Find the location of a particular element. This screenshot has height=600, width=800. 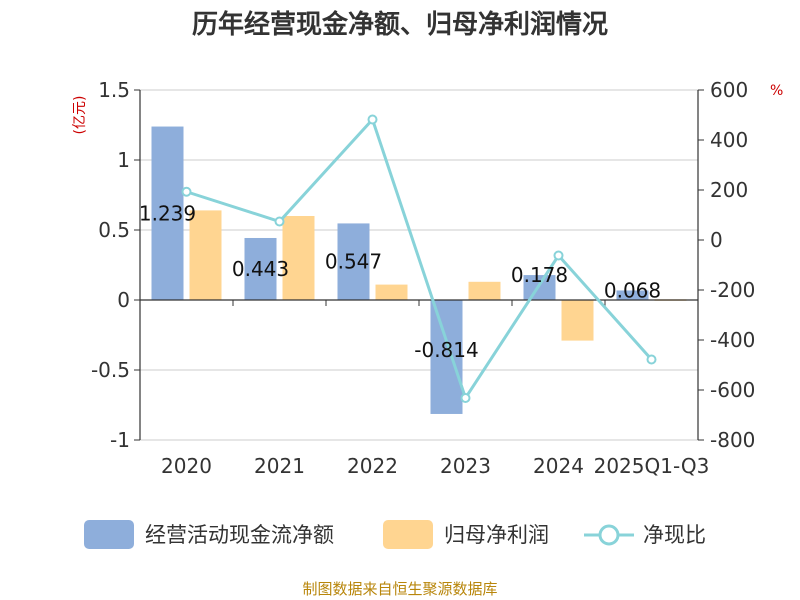

legend-label-ratio: 净现比 is located at coordinates (674, 535).